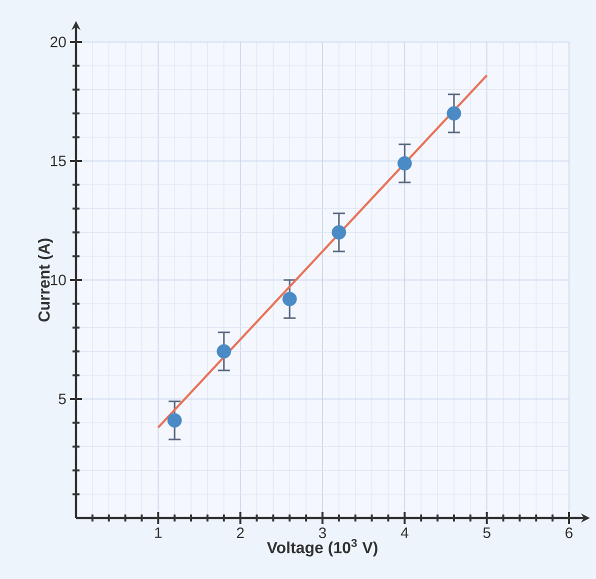 Image resolution: width=596 pixels, height=579 pixels. Describe the element at coordinates (58, 42) in the screenshot. I see `y-tick-label: 20` at that location.